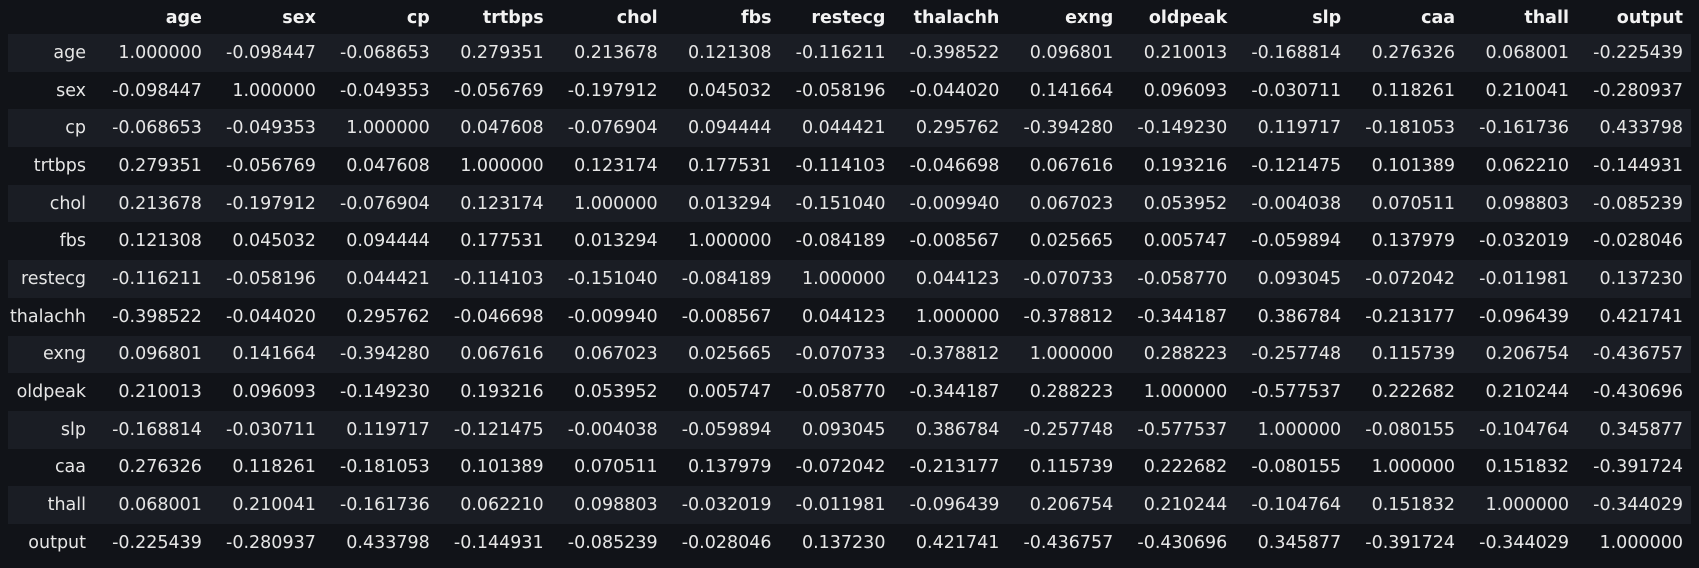 This screenshot has width=1699, height=568. Describe the element at coordinates (380, 279) in the screenshot. I see `table-cell: 0.044421` at that location.